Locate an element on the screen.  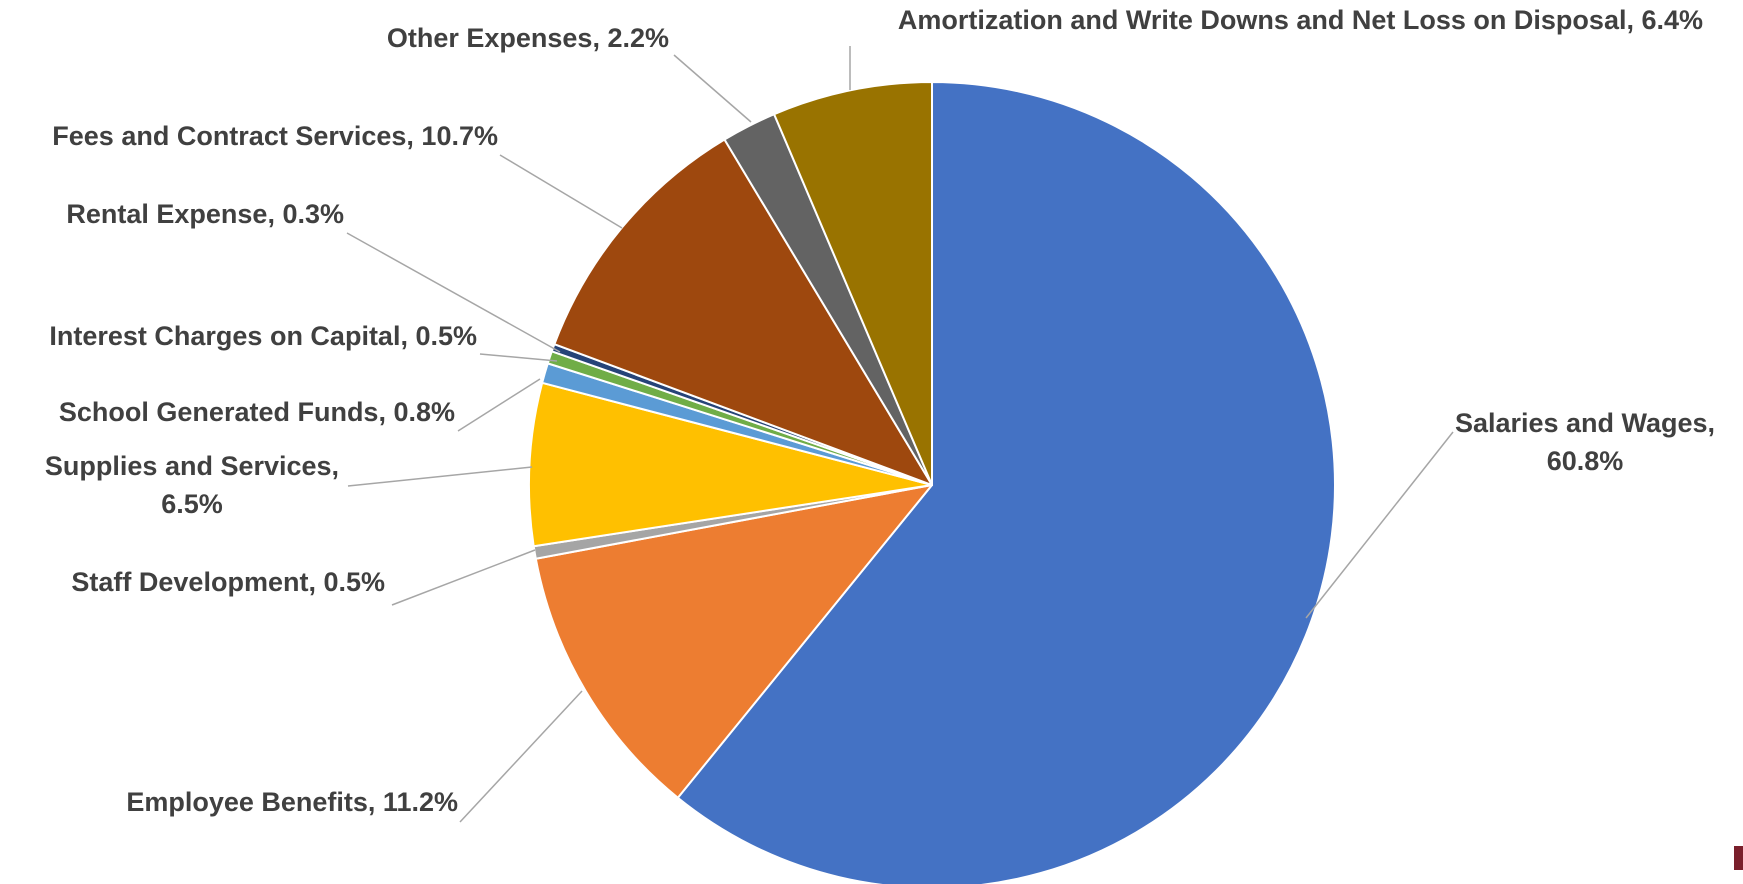
leader-line-other-expenses is located at coordinates (712, 88).